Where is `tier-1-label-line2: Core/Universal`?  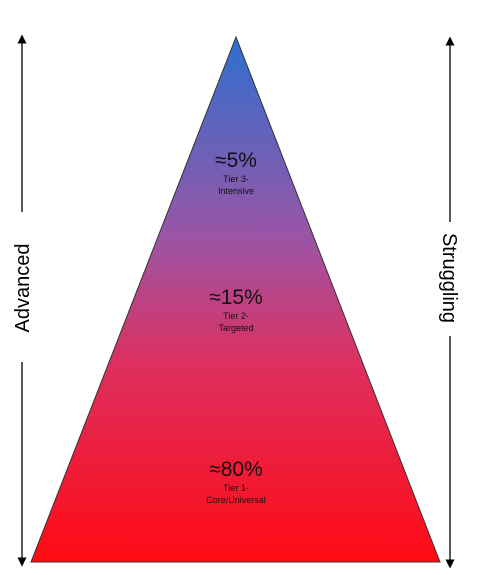
tier-1-label-line2: Core/Universal is located at coordinates (236, 500).